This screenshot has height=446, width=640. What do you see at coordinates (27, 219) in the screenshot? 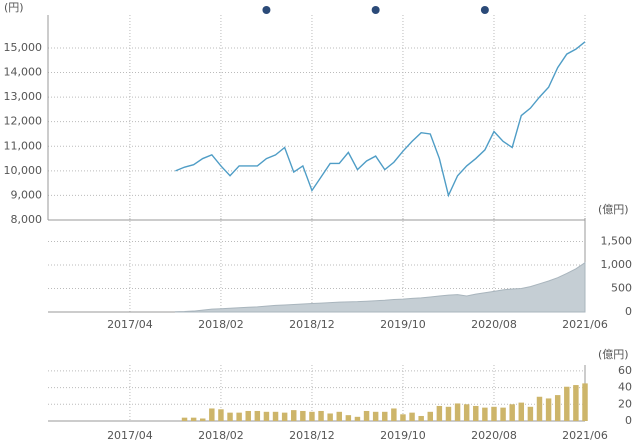
I see `y-tick-label: 8,000` at bounding box center [27, 219].